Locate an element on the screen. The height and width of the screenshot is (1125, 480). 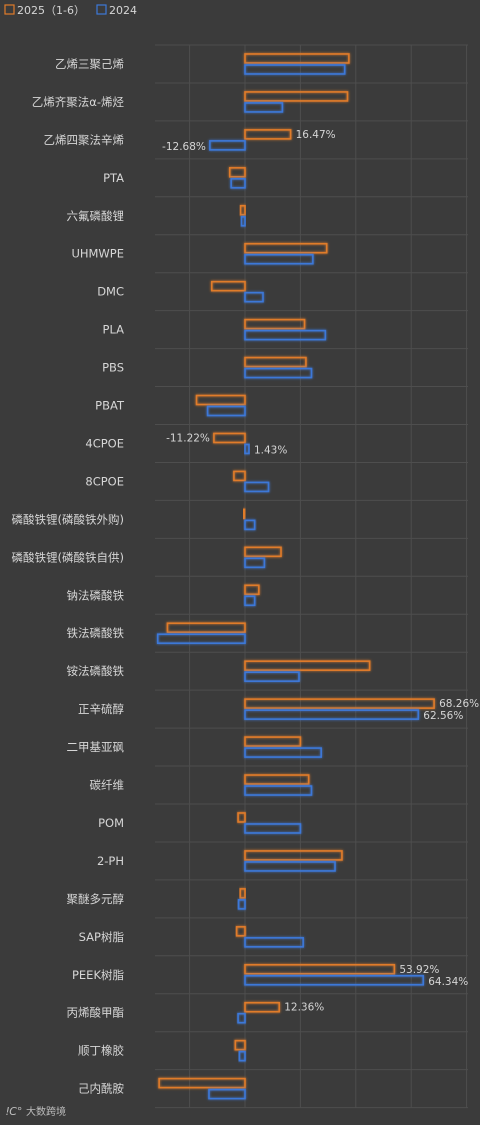
category-label: 乙烯四聚法辛烯 is located at coordinates (84, 140).